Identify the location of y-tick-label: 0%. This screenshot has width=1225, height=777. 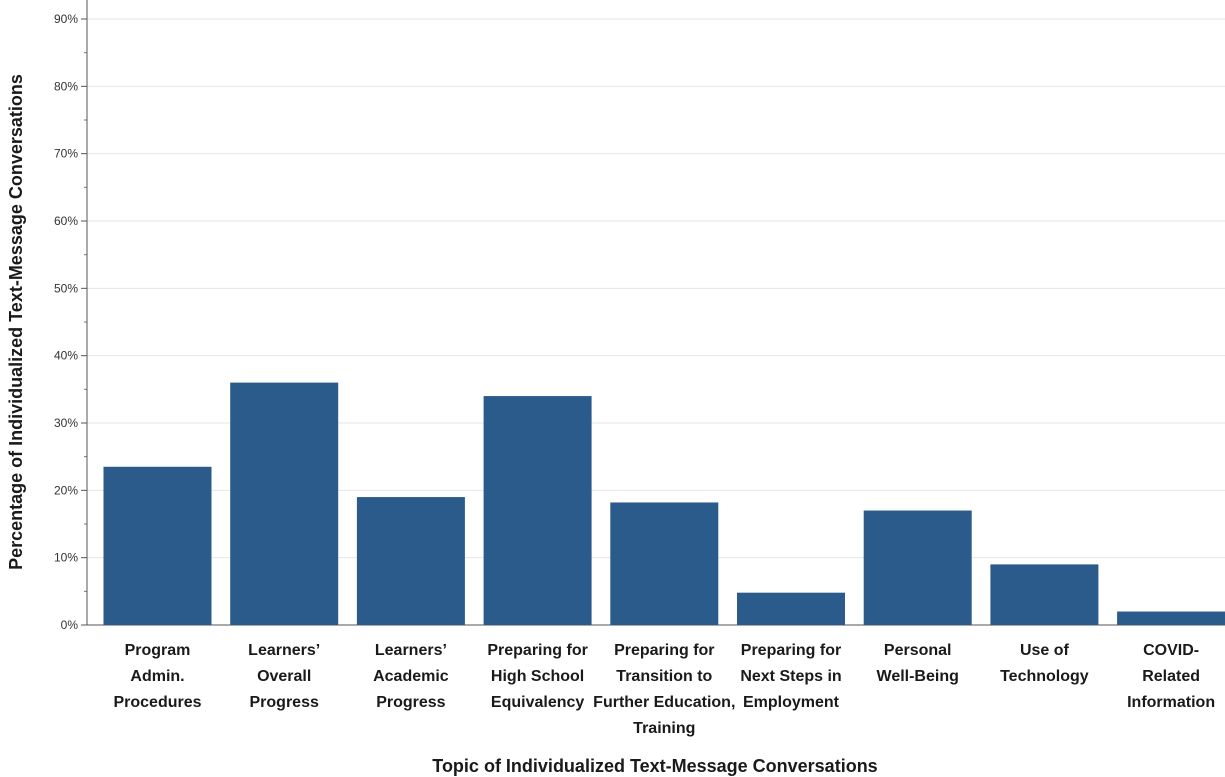
(70, 625).